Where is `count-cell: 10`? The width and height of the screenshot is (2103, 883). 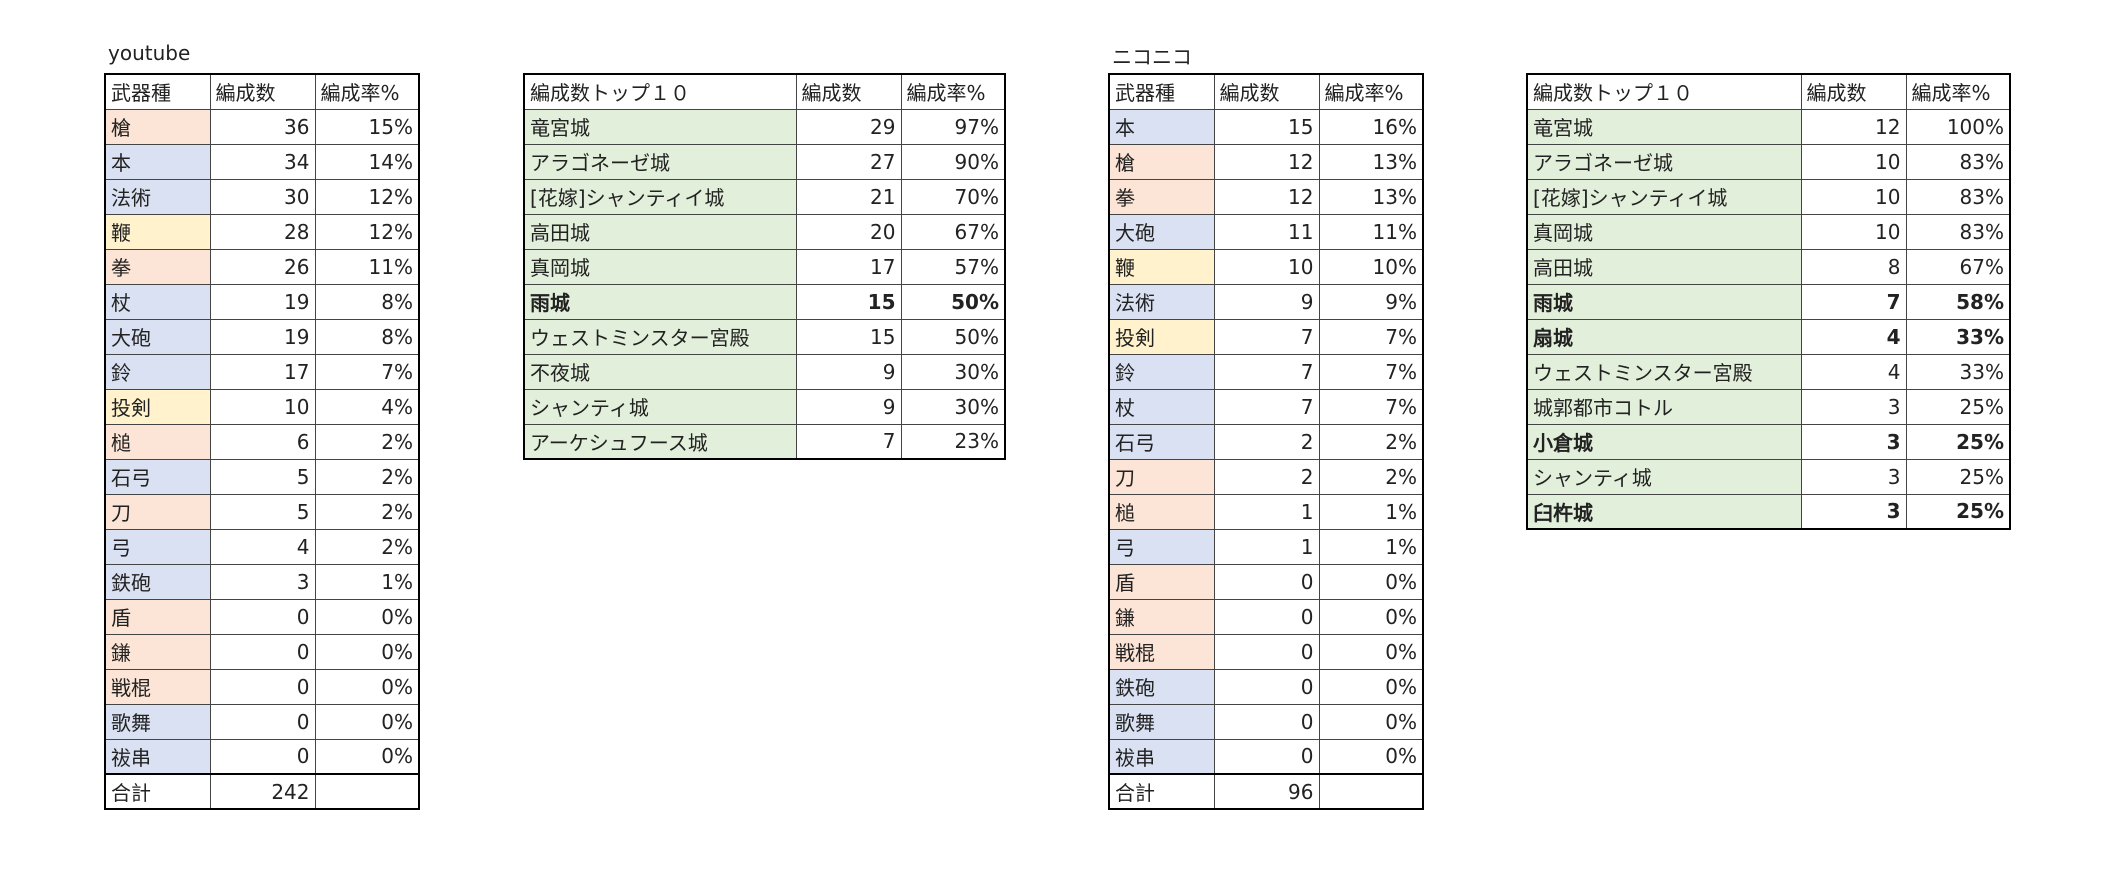
count-cell: 10 is located at coordinates (1266, 266).